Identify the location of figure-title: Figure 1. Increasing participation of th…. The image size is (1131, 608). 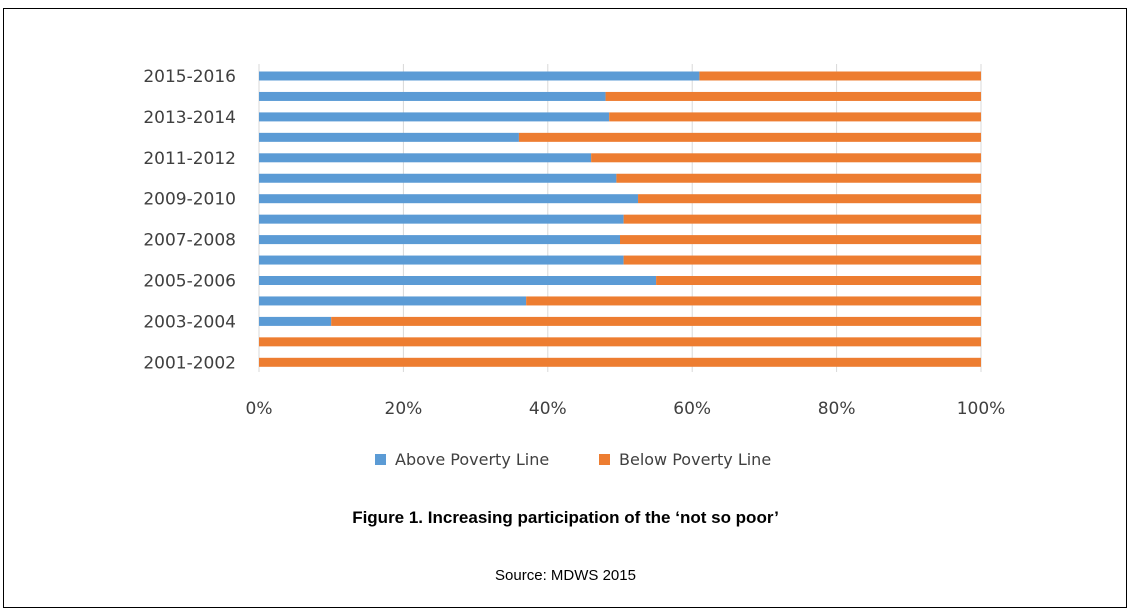
(565, 517).